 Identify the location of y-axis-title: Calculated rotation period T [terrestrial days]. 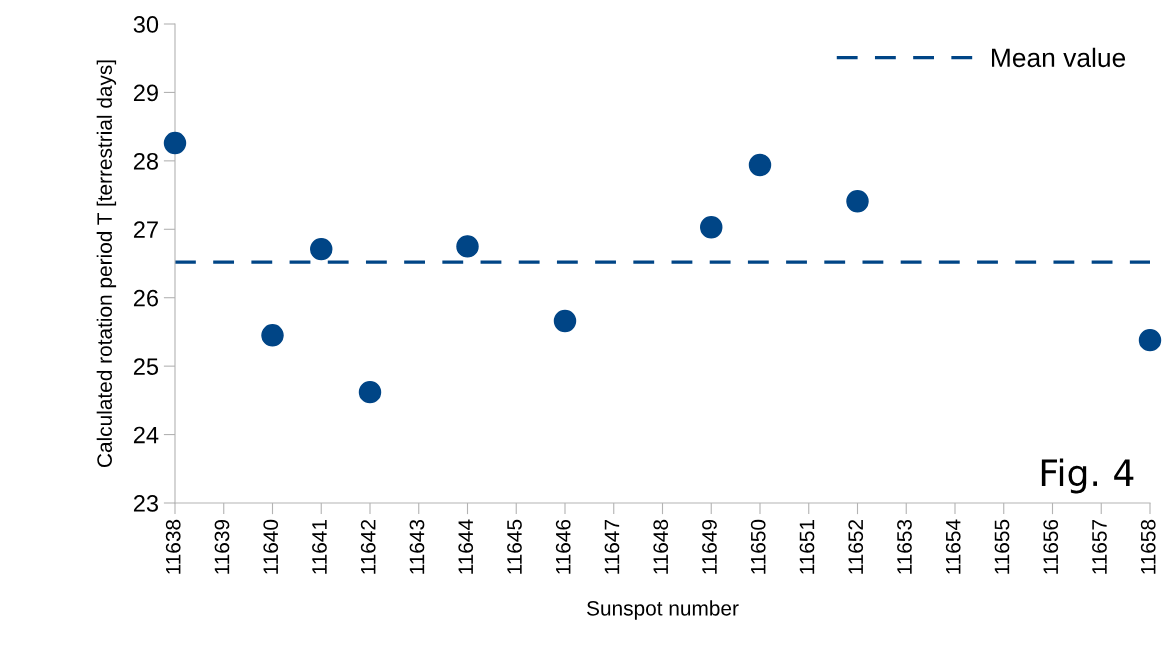
(106, 264).